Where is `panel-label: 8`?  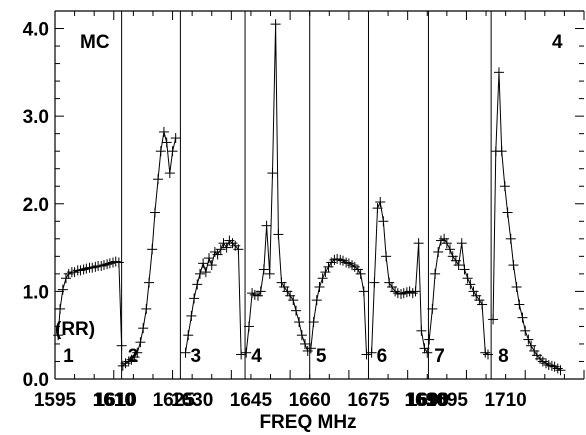
panel-label: 8 is located at coordinates (503, 356).